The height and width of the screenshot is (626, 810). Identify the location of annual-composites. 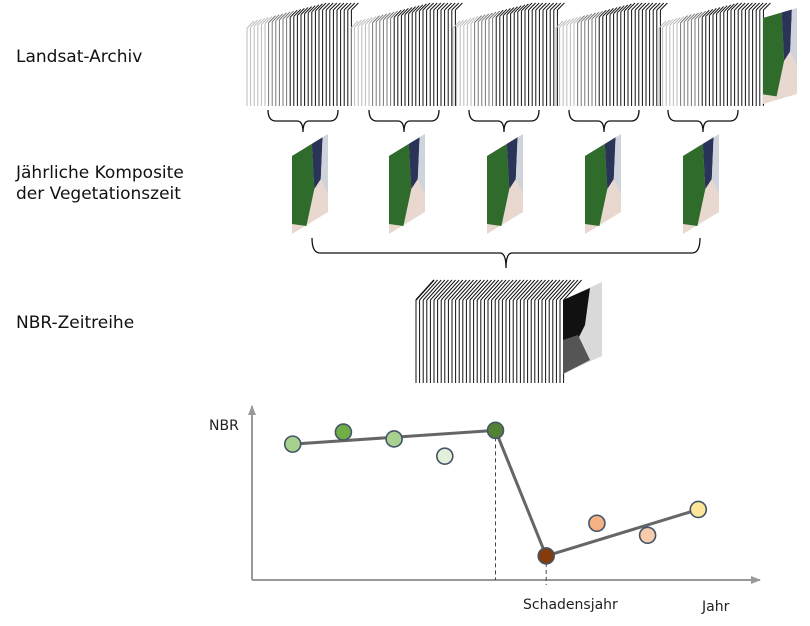
(505, 184).